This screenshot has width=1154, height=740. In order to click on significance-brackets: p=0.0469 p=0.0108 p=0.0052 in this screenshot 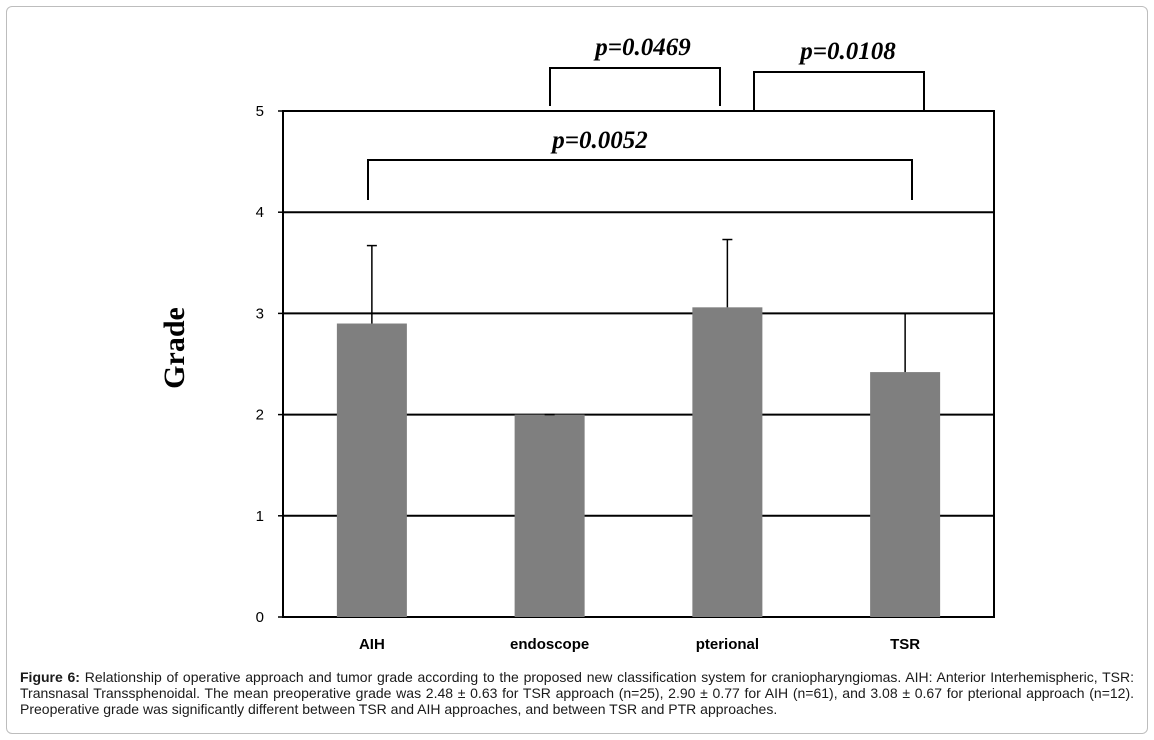, I will do `click(646, 117)`.